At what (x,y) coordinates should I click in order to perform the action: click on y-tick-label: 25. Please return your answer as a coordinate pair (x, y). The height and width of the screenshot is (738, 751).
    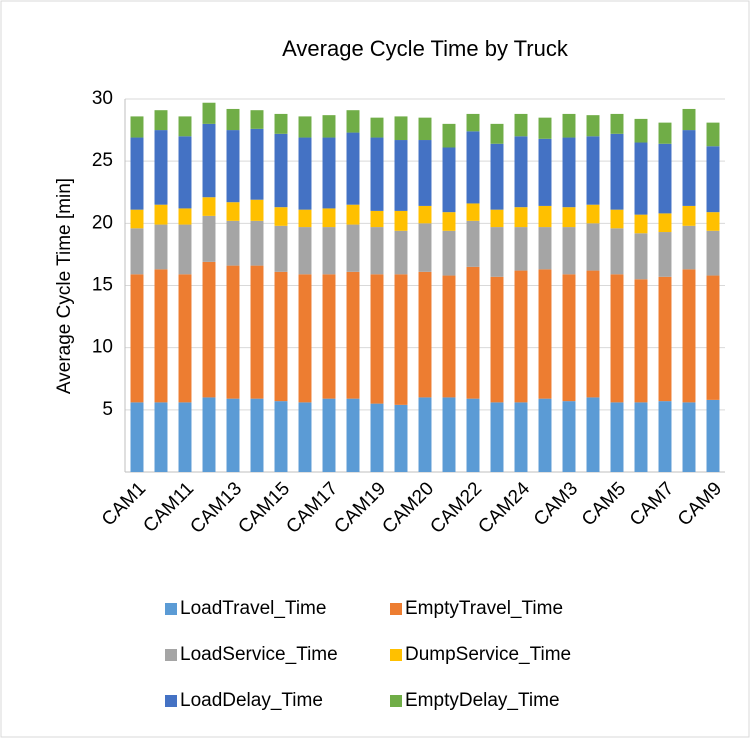
    Looking at the image, I should click on (102, 160).